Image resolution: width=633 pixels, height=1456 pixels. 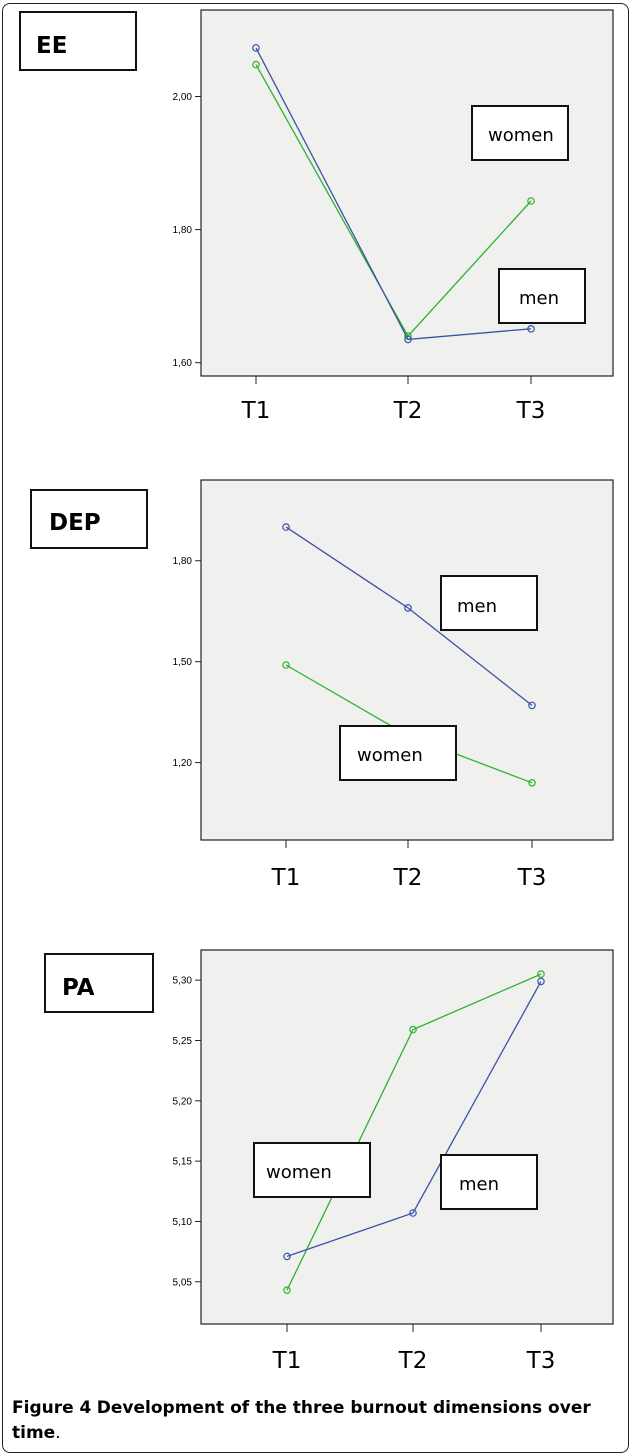 I want to click on y-tick-label: 5,15, so click(x=183, y=1162).